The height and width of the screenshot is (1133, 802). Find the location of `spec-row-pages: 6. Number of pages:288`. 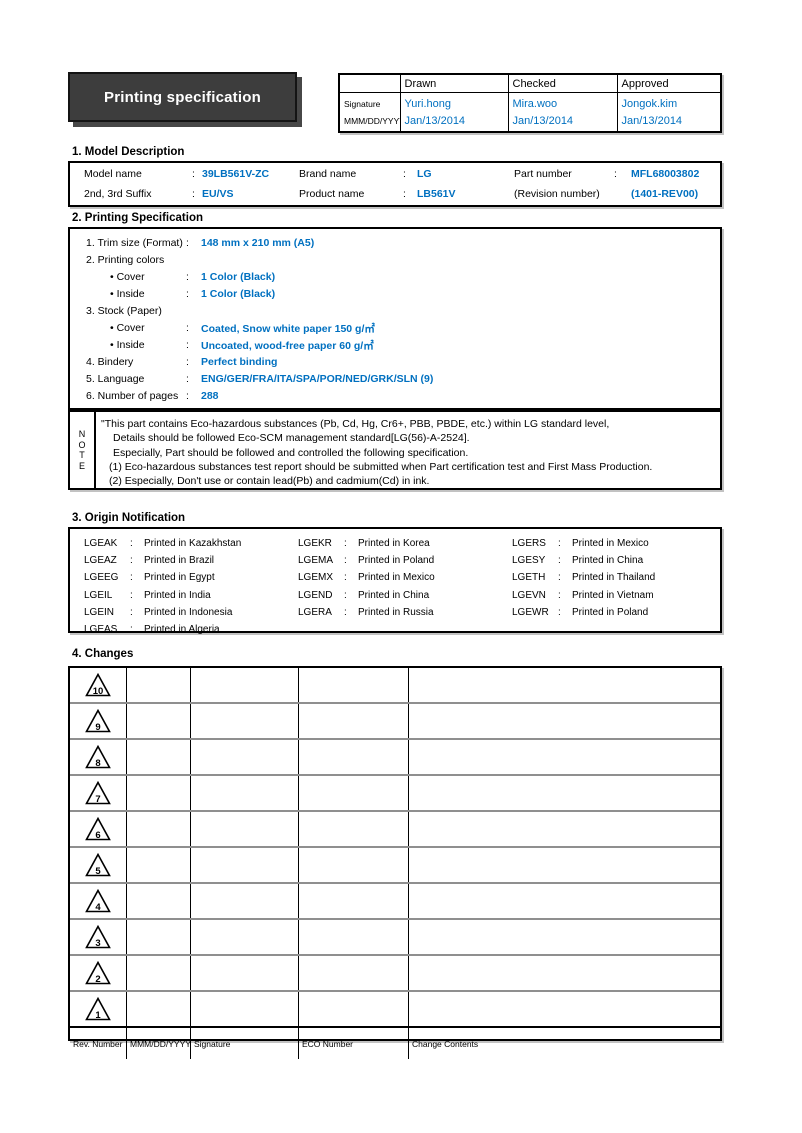

spec-row-pages: 6. Number of pages:288 is located at coordinates (395, 396).